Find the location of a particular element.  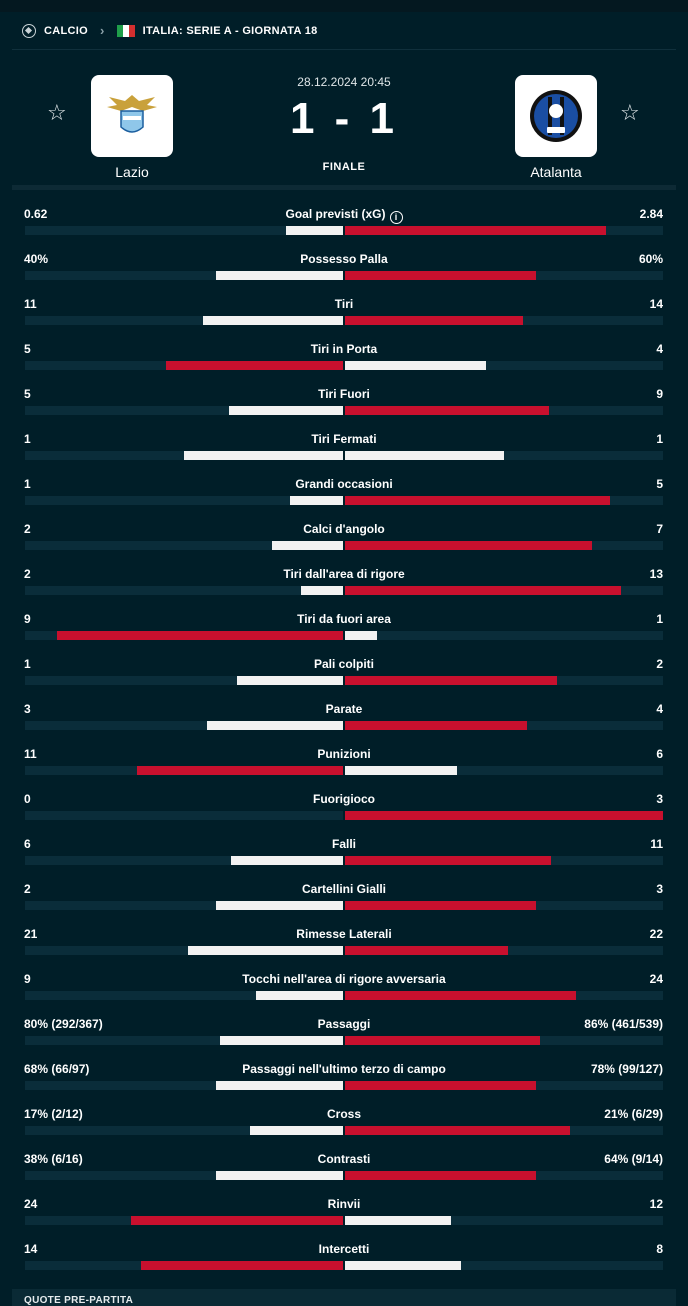

stat-label-text: Tiri Fuori is located at coordinates (344, 394).